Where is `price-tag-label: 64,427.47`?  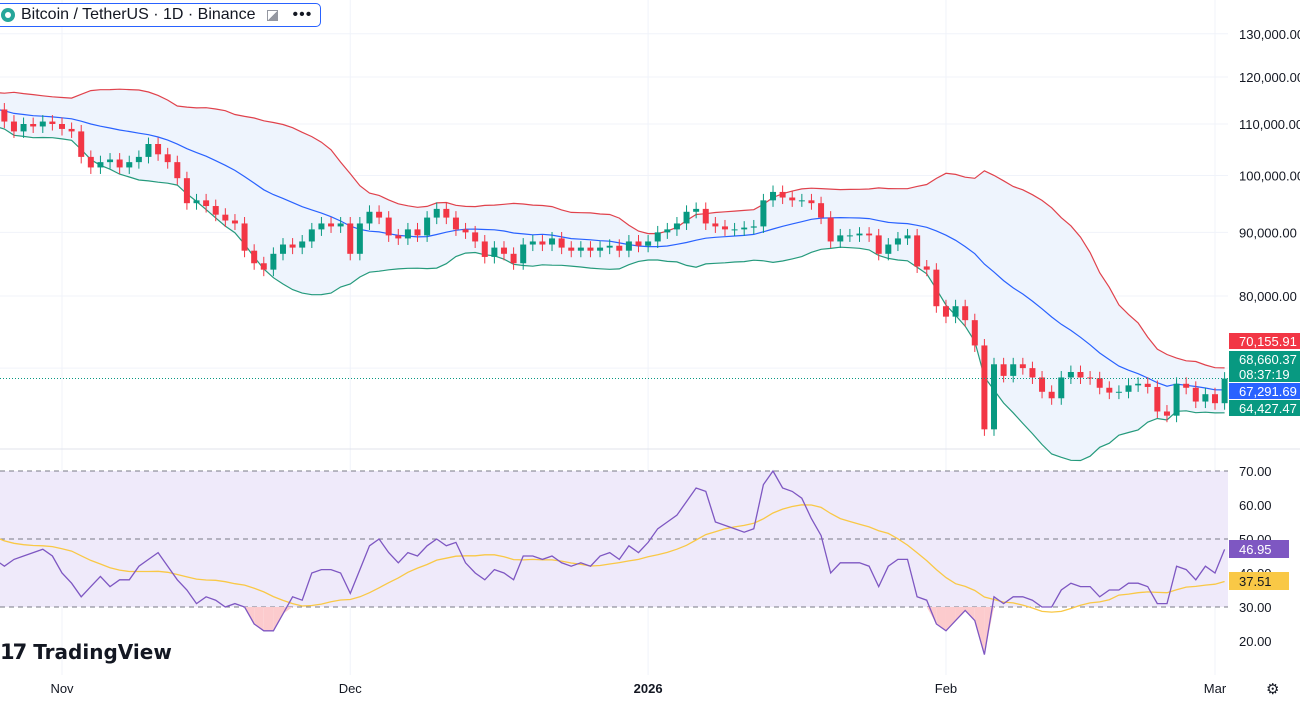
price-tag-label: 64,427.47 is located at coordinates (1268, 408).